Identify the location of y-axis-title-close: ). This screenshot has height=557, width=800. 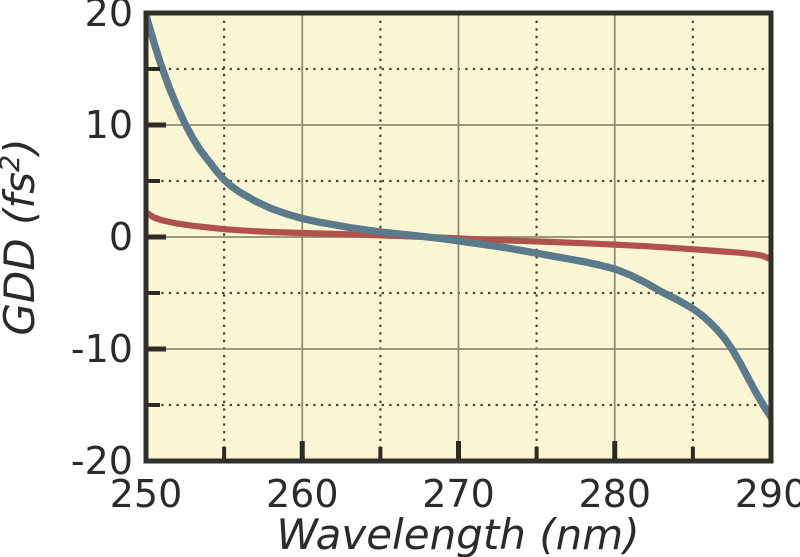
(22, 147).